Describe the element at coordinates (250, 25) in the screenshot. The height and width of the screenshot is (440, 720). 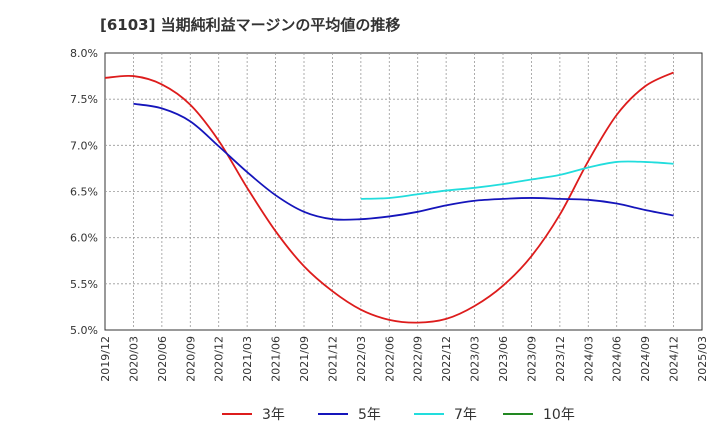
I see `chart-title: [6103] 当期純利益マージンの平均値の推移` at that location.